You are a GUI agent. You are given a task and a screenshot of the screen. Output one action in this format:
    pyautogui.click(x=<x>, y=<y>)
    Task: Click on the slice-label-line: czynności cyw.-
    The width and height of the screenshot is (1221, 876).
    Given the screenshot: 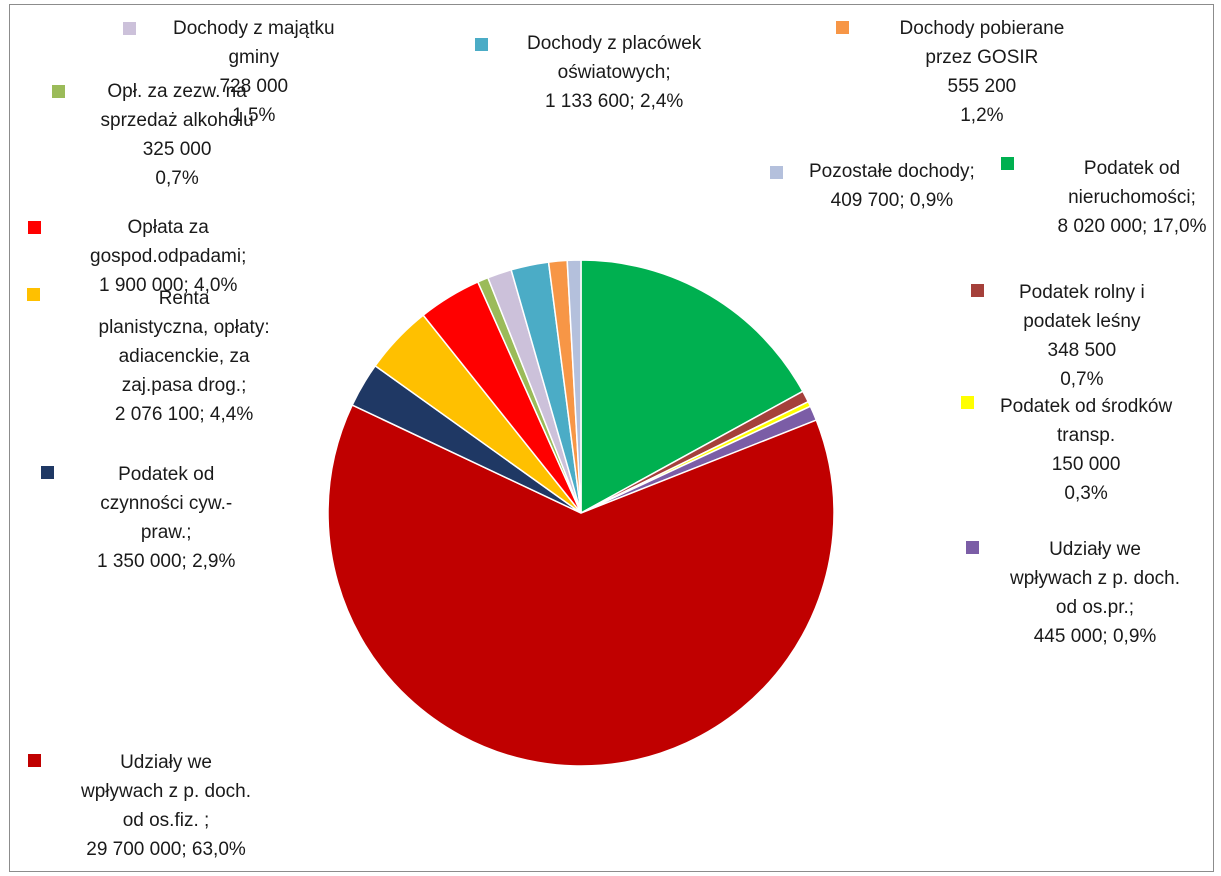 What is the action you would take?
    pyautogui.click(x=166, y=503)
    